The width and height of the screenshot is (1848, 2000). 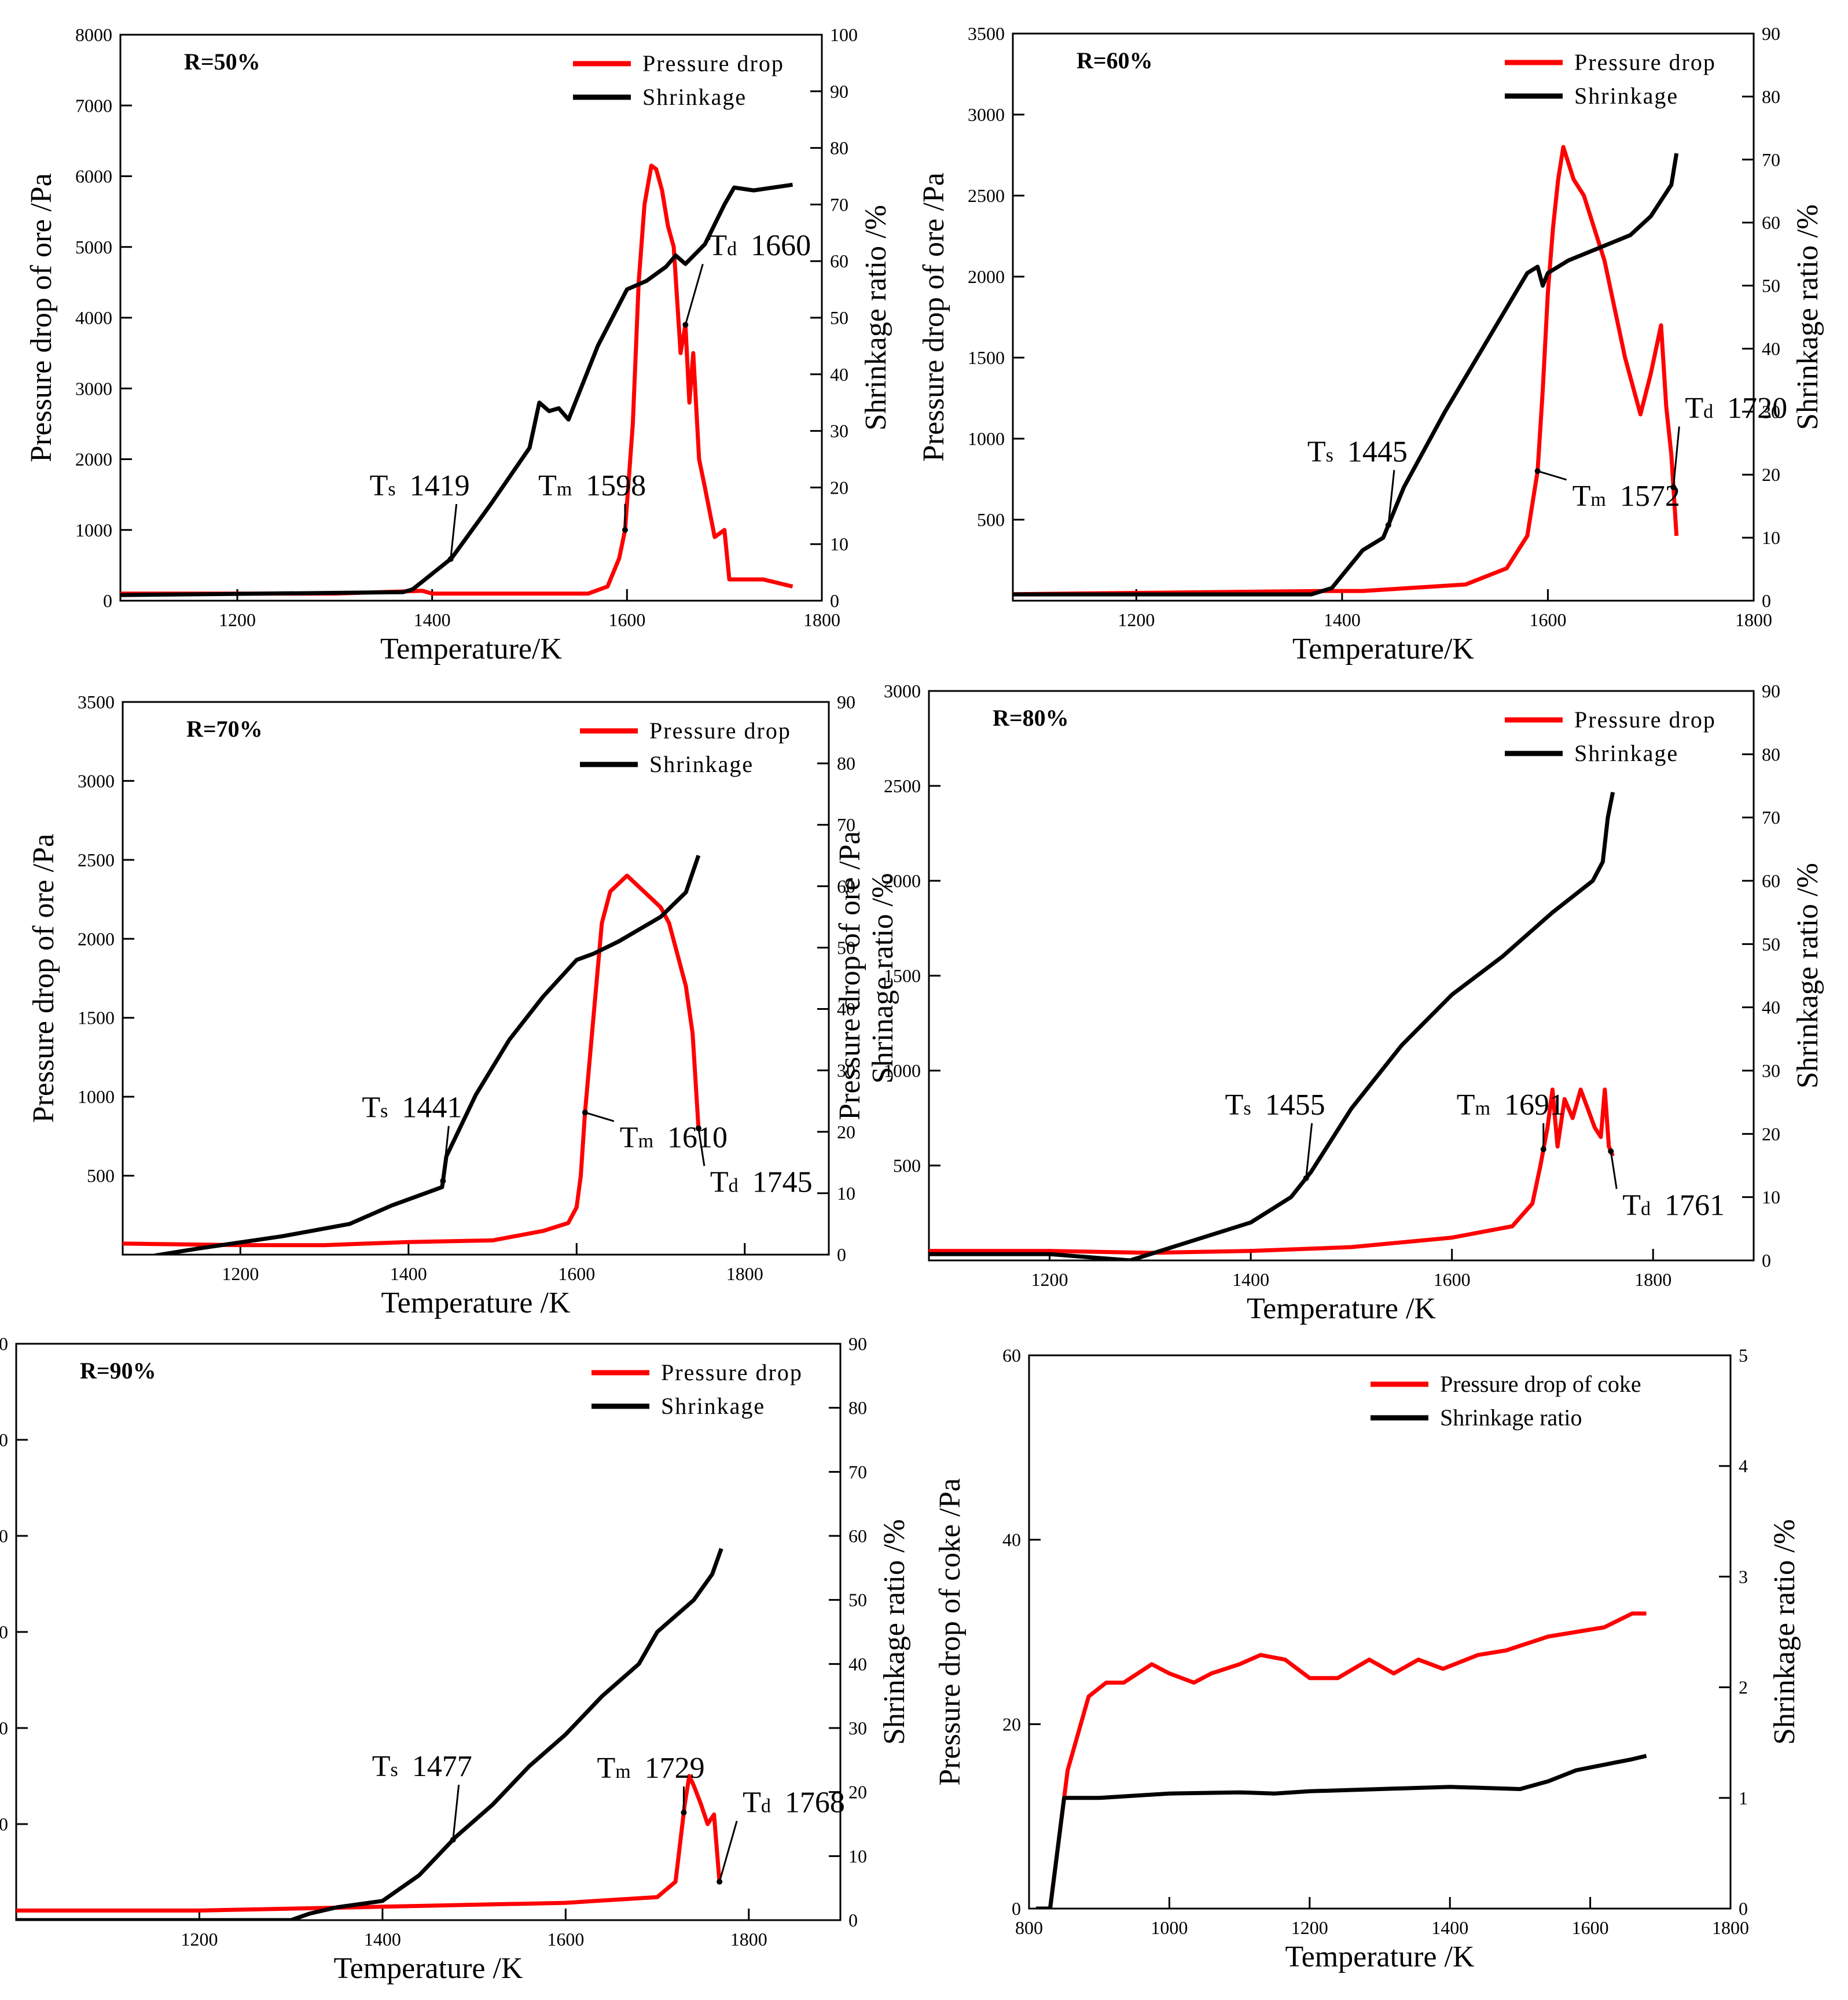 I want to click on annotation-label: Ts 1477, so click(x=422, y=1767).